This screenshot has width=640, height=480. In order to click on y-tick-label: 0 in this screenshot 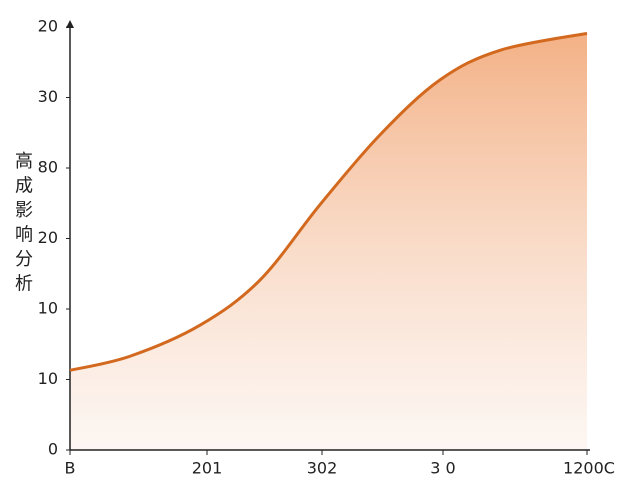, I will do `click(53, 449)`.